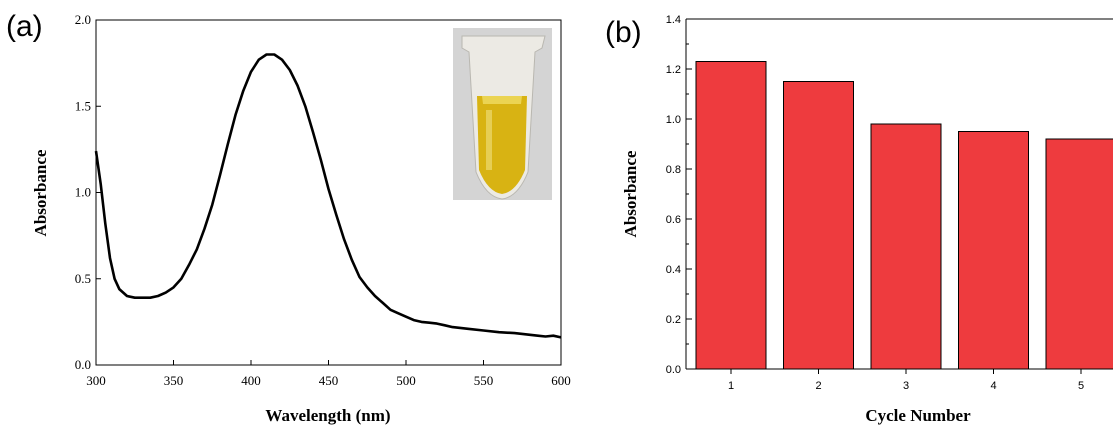  What do you see at coordinates (673, 270) in the screenshot?
I see `panel-b-y-tick-label: 0.4` at bounding box center [673, 270].